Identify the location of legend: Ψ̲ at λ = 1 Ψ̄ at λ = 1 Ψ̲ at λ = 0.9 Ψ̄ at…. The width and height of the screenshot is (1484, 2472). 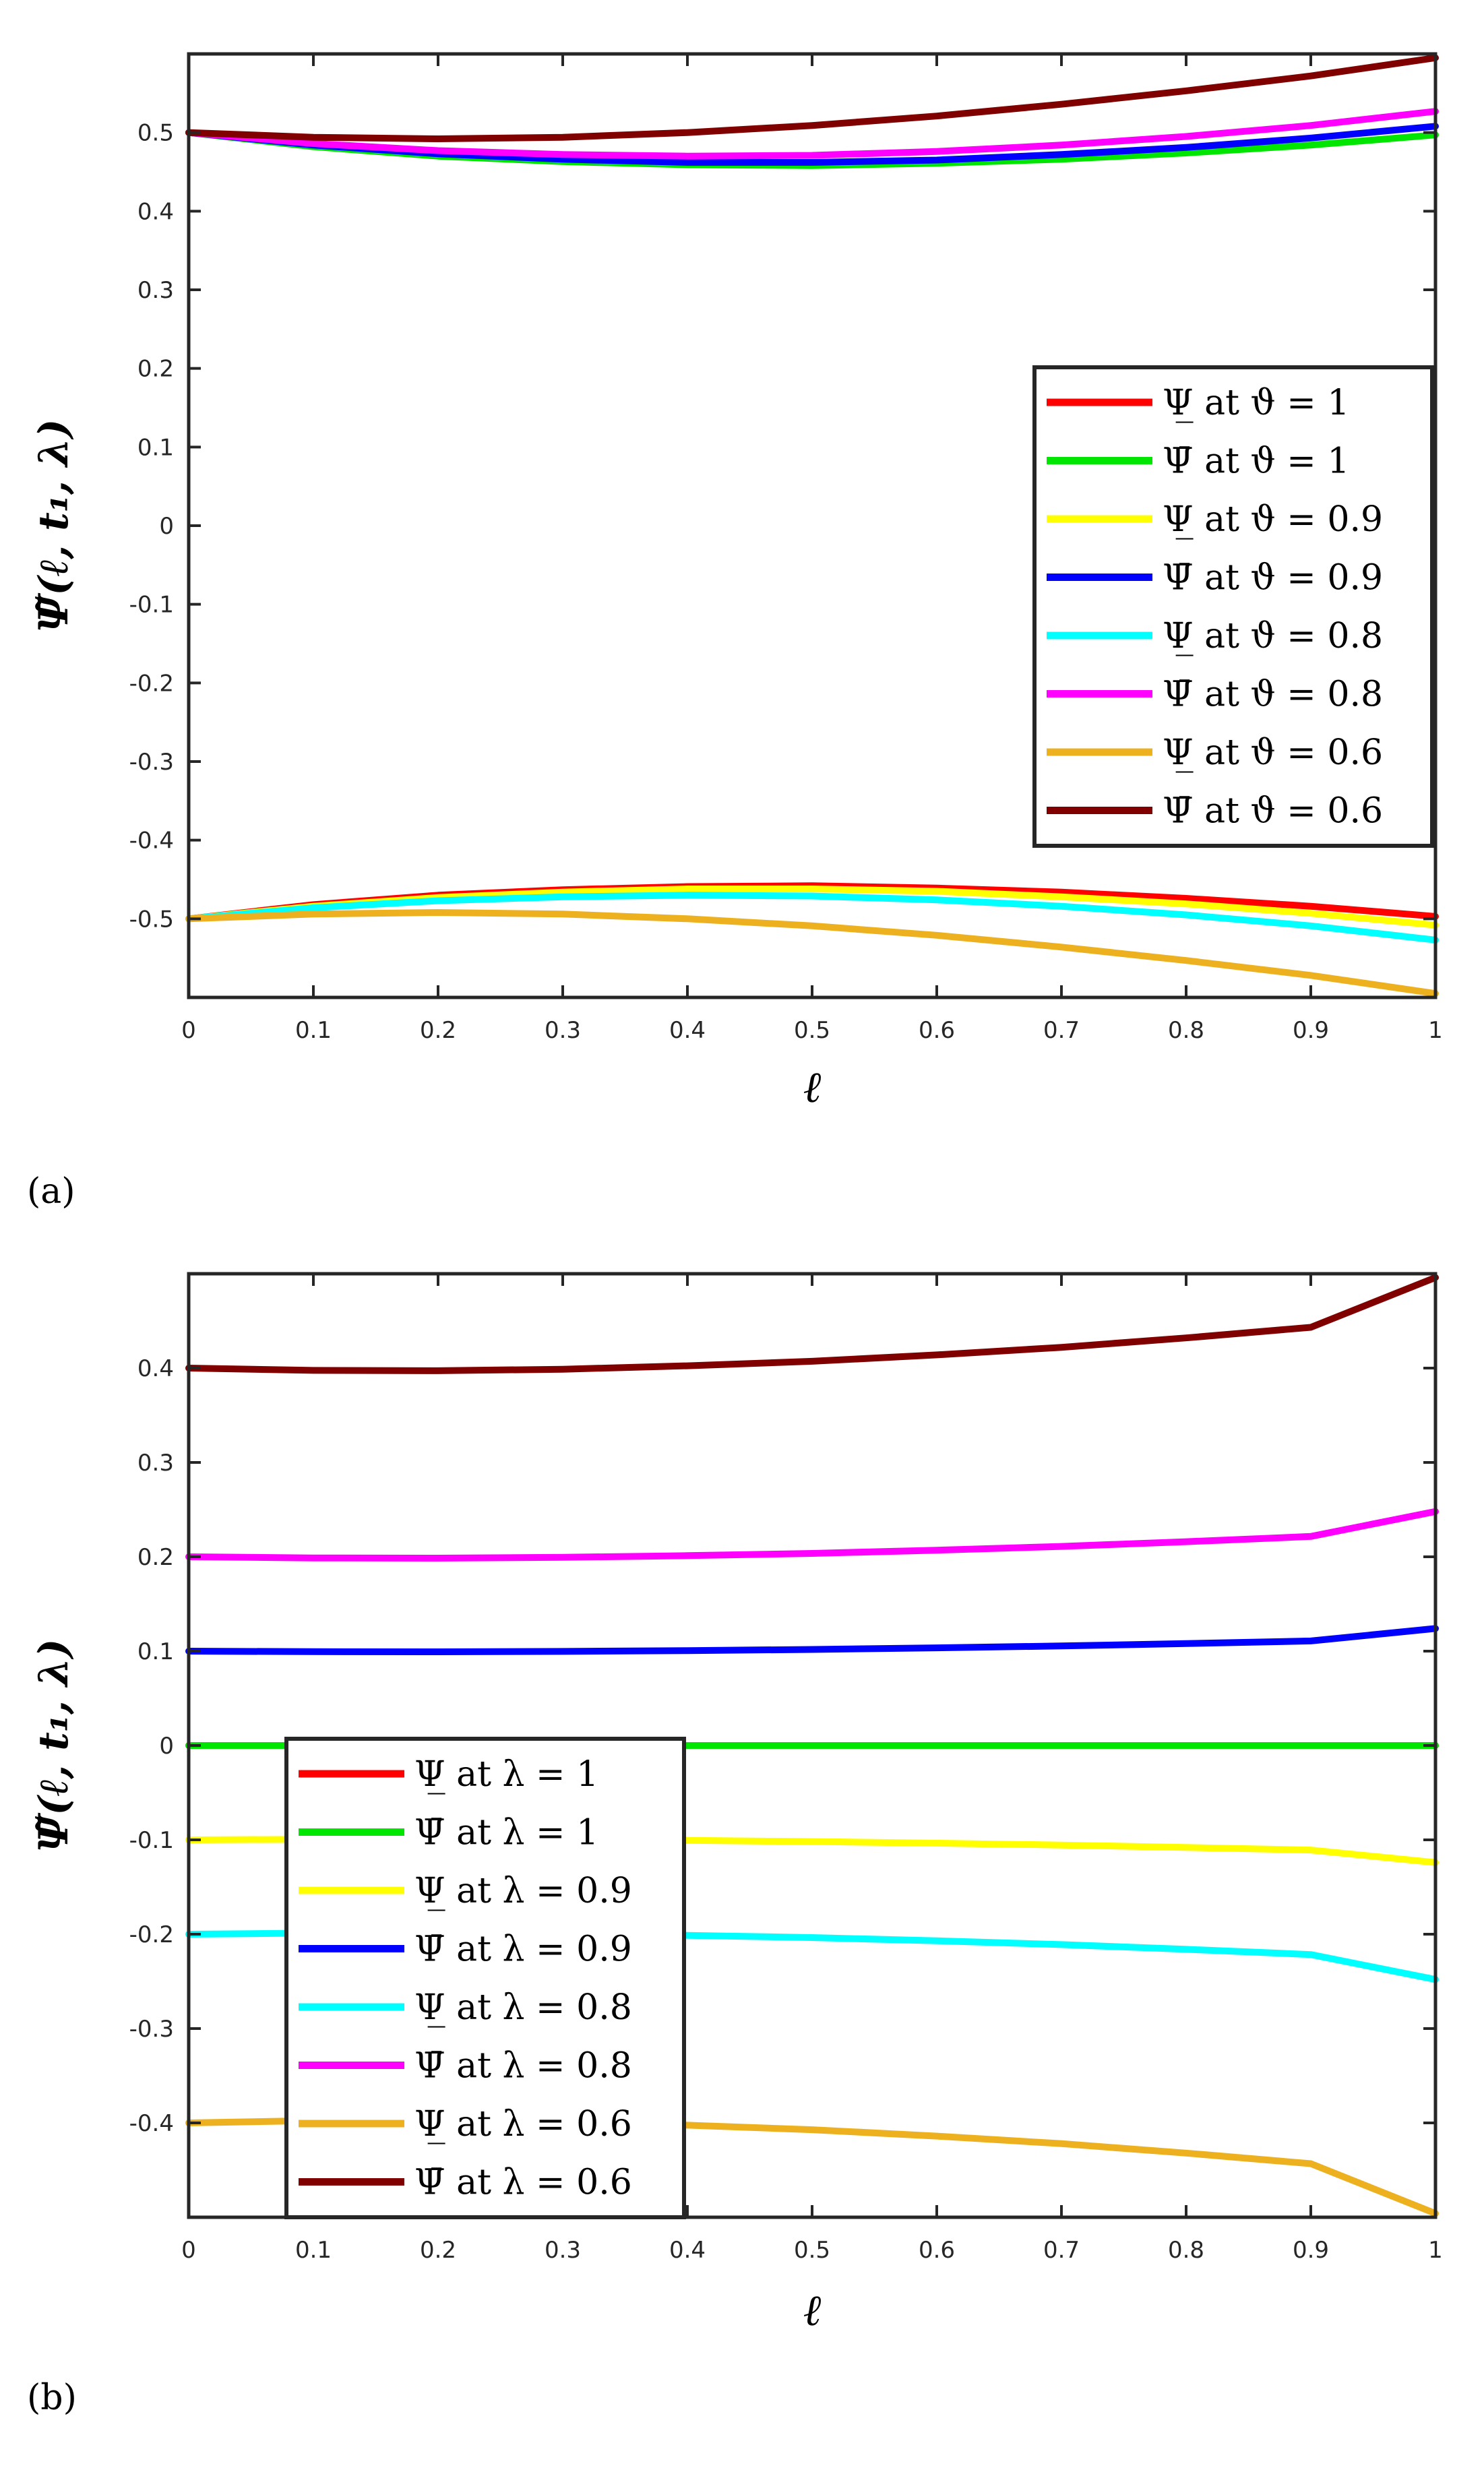
(485, 1978).